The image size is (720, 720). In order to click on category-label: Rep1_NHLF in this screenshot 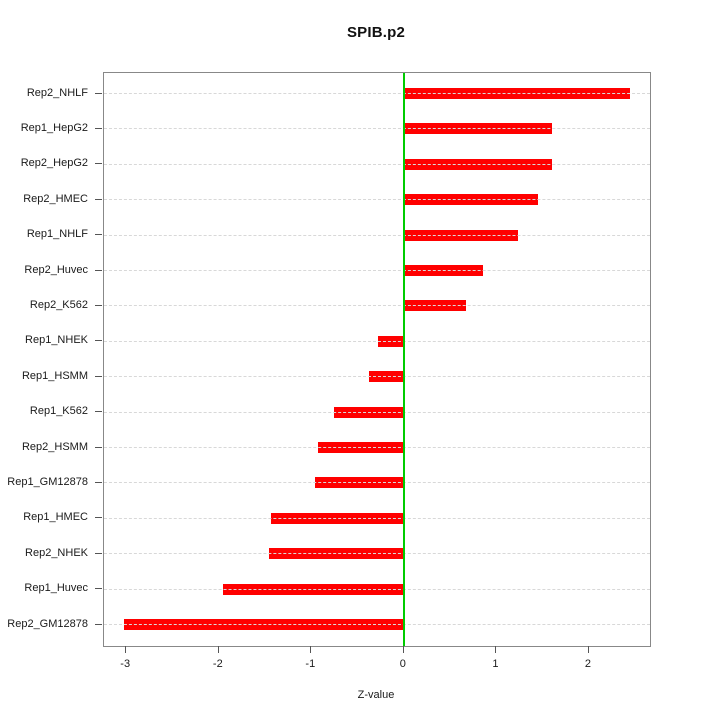, I will do `click(57, 234)`.